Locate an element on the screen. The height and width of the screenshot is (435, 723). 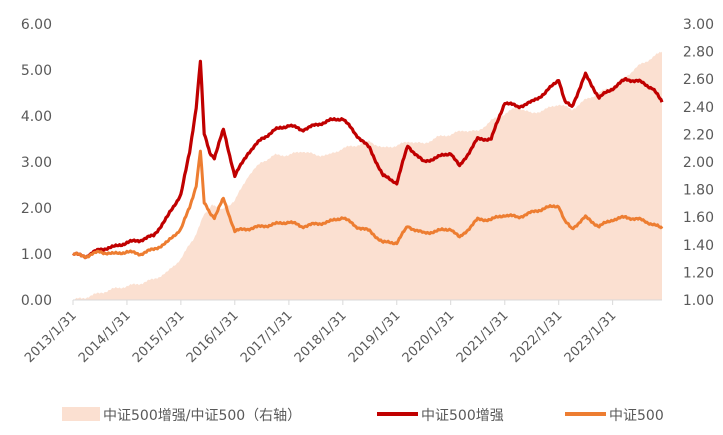
right-tick-label: 3.00 is located at coordinates (698, 25).